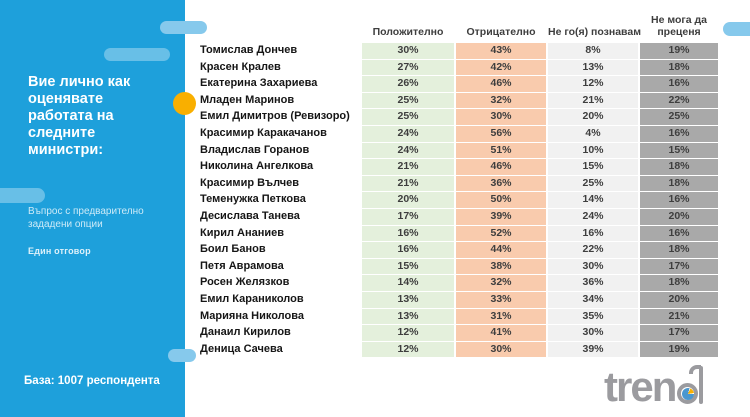 This screenshot has height=417, width=750. Describe the element at coordinates (241, 348) in the screenshot. I see `minister-name: Деница Сачева` at that location.